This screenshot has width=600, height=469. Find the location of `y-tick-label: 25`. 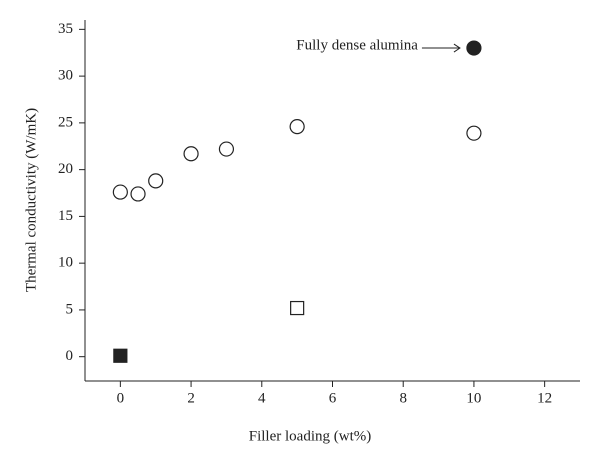

y-tick-label: 25 is located at coordinates (65, 122).